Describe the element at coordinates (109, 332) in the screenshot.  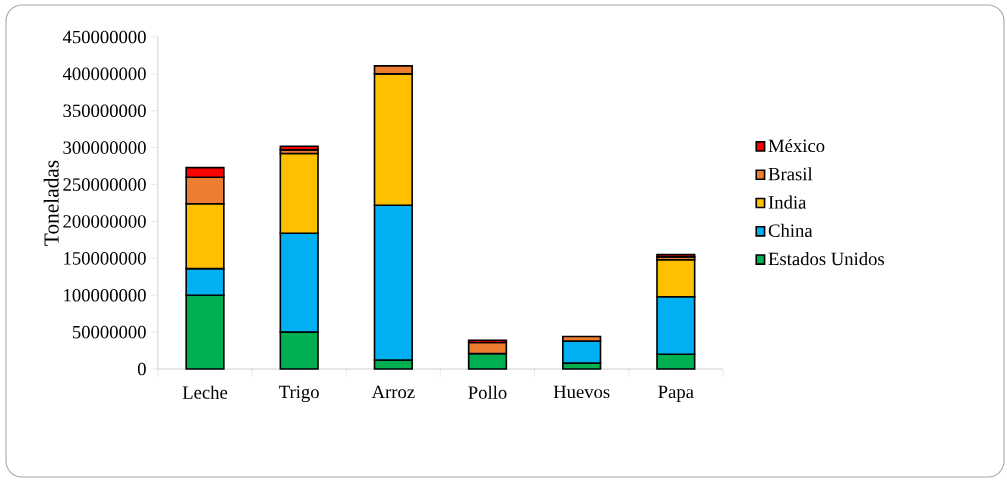
I see `y-tick-label: 50000000` at that location.